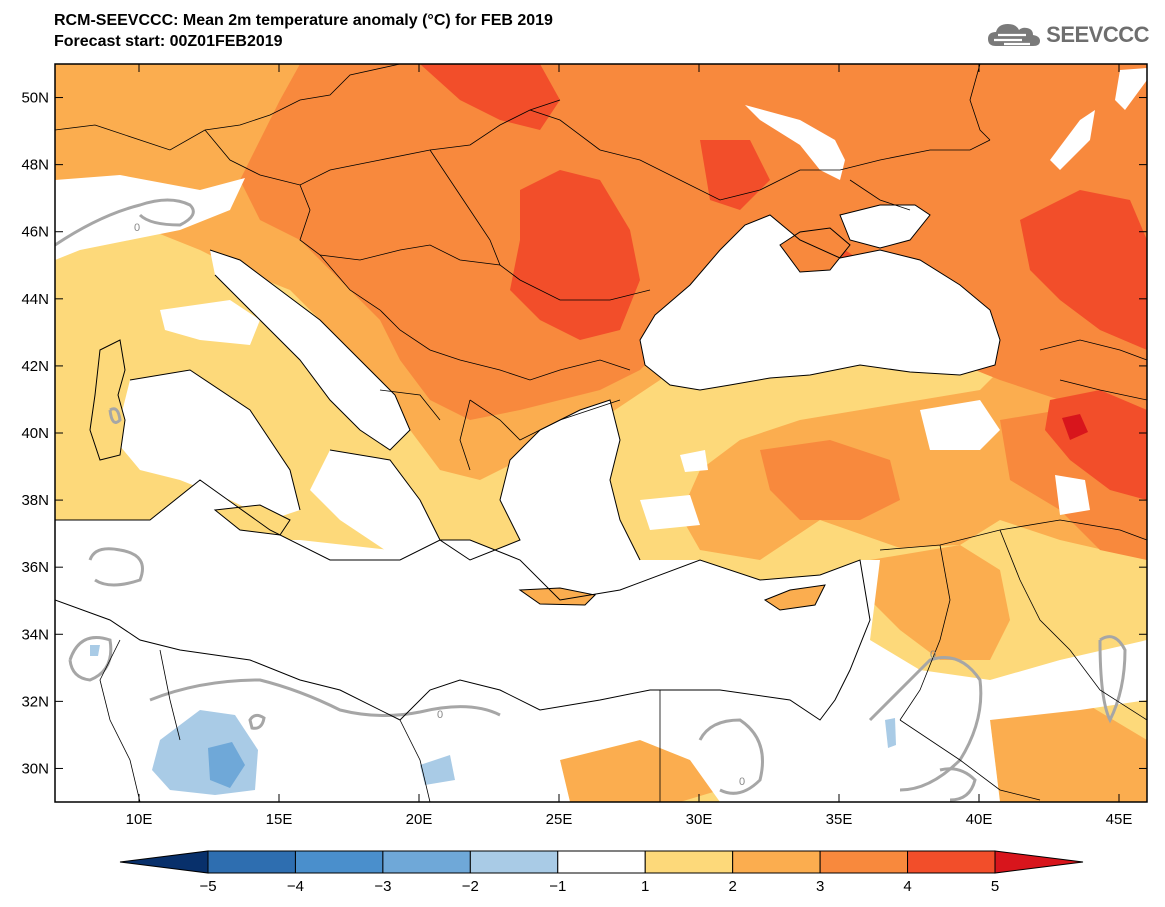 The image size is (1165, 907). I want to click on low-anomaly-po, so click(210, 322).